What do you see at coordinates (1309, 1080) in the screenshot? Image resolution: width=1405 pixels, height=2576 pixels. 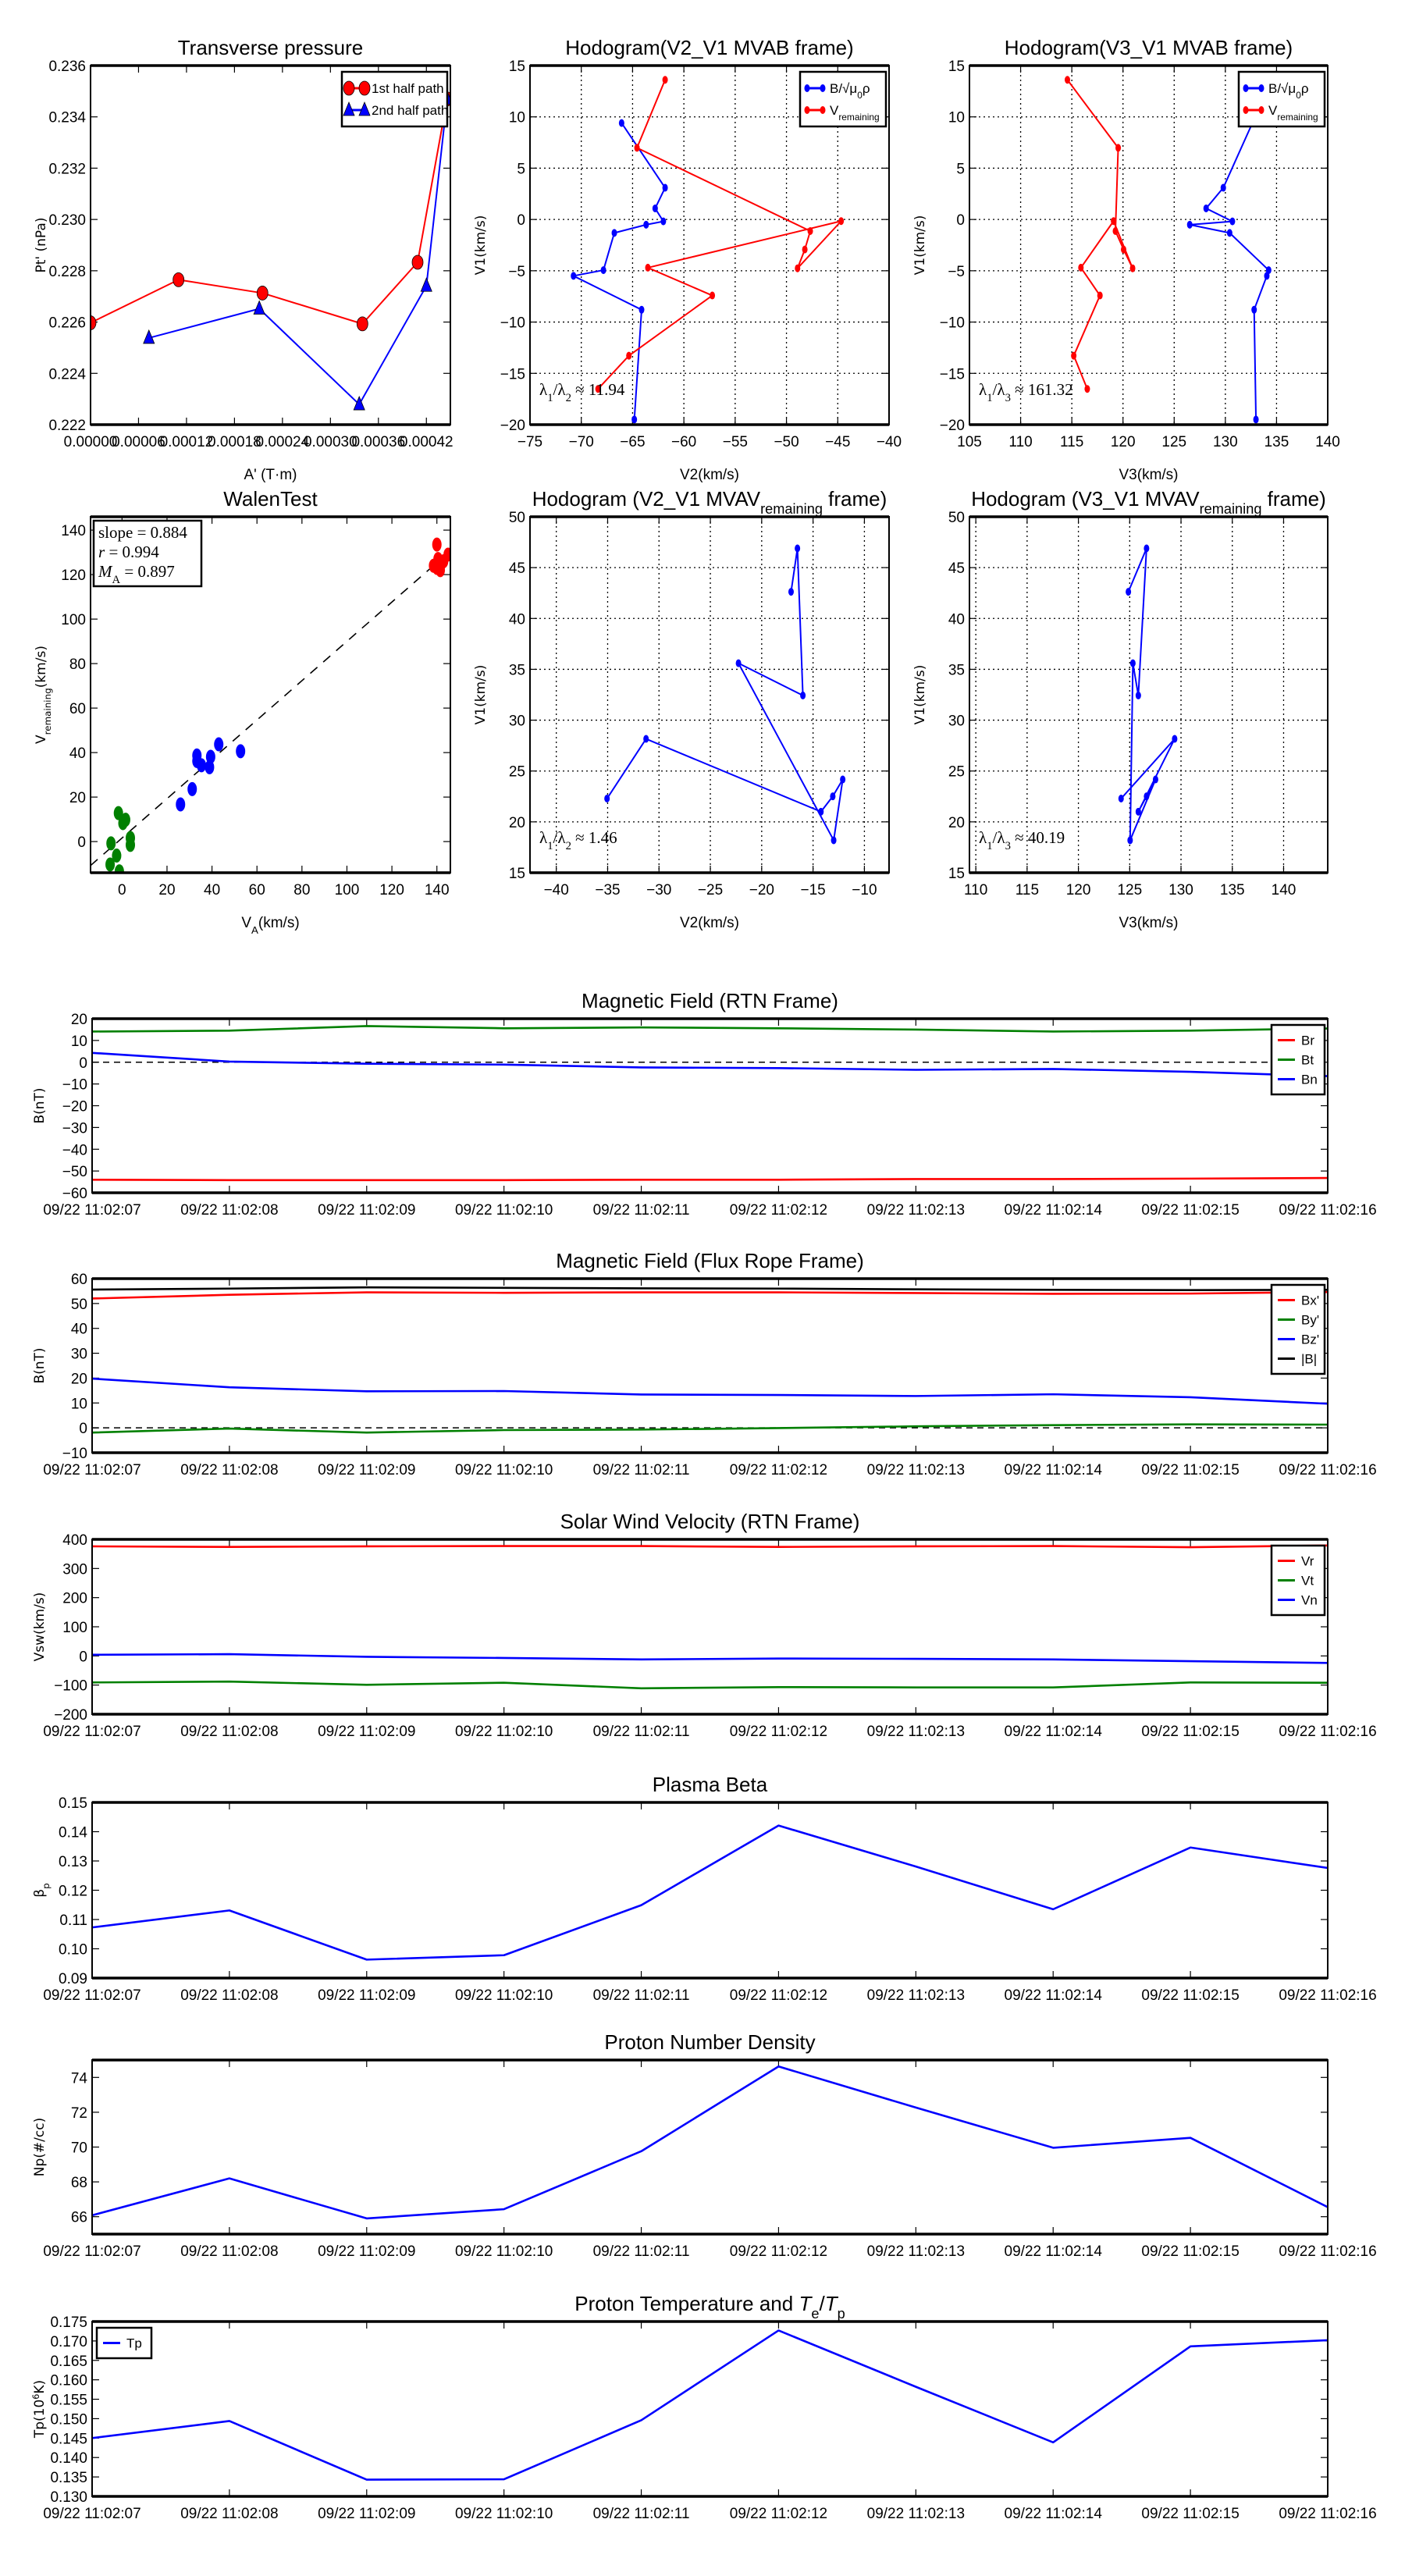 I see `legend-label: Bn` at bounding box center [1309, 1080].